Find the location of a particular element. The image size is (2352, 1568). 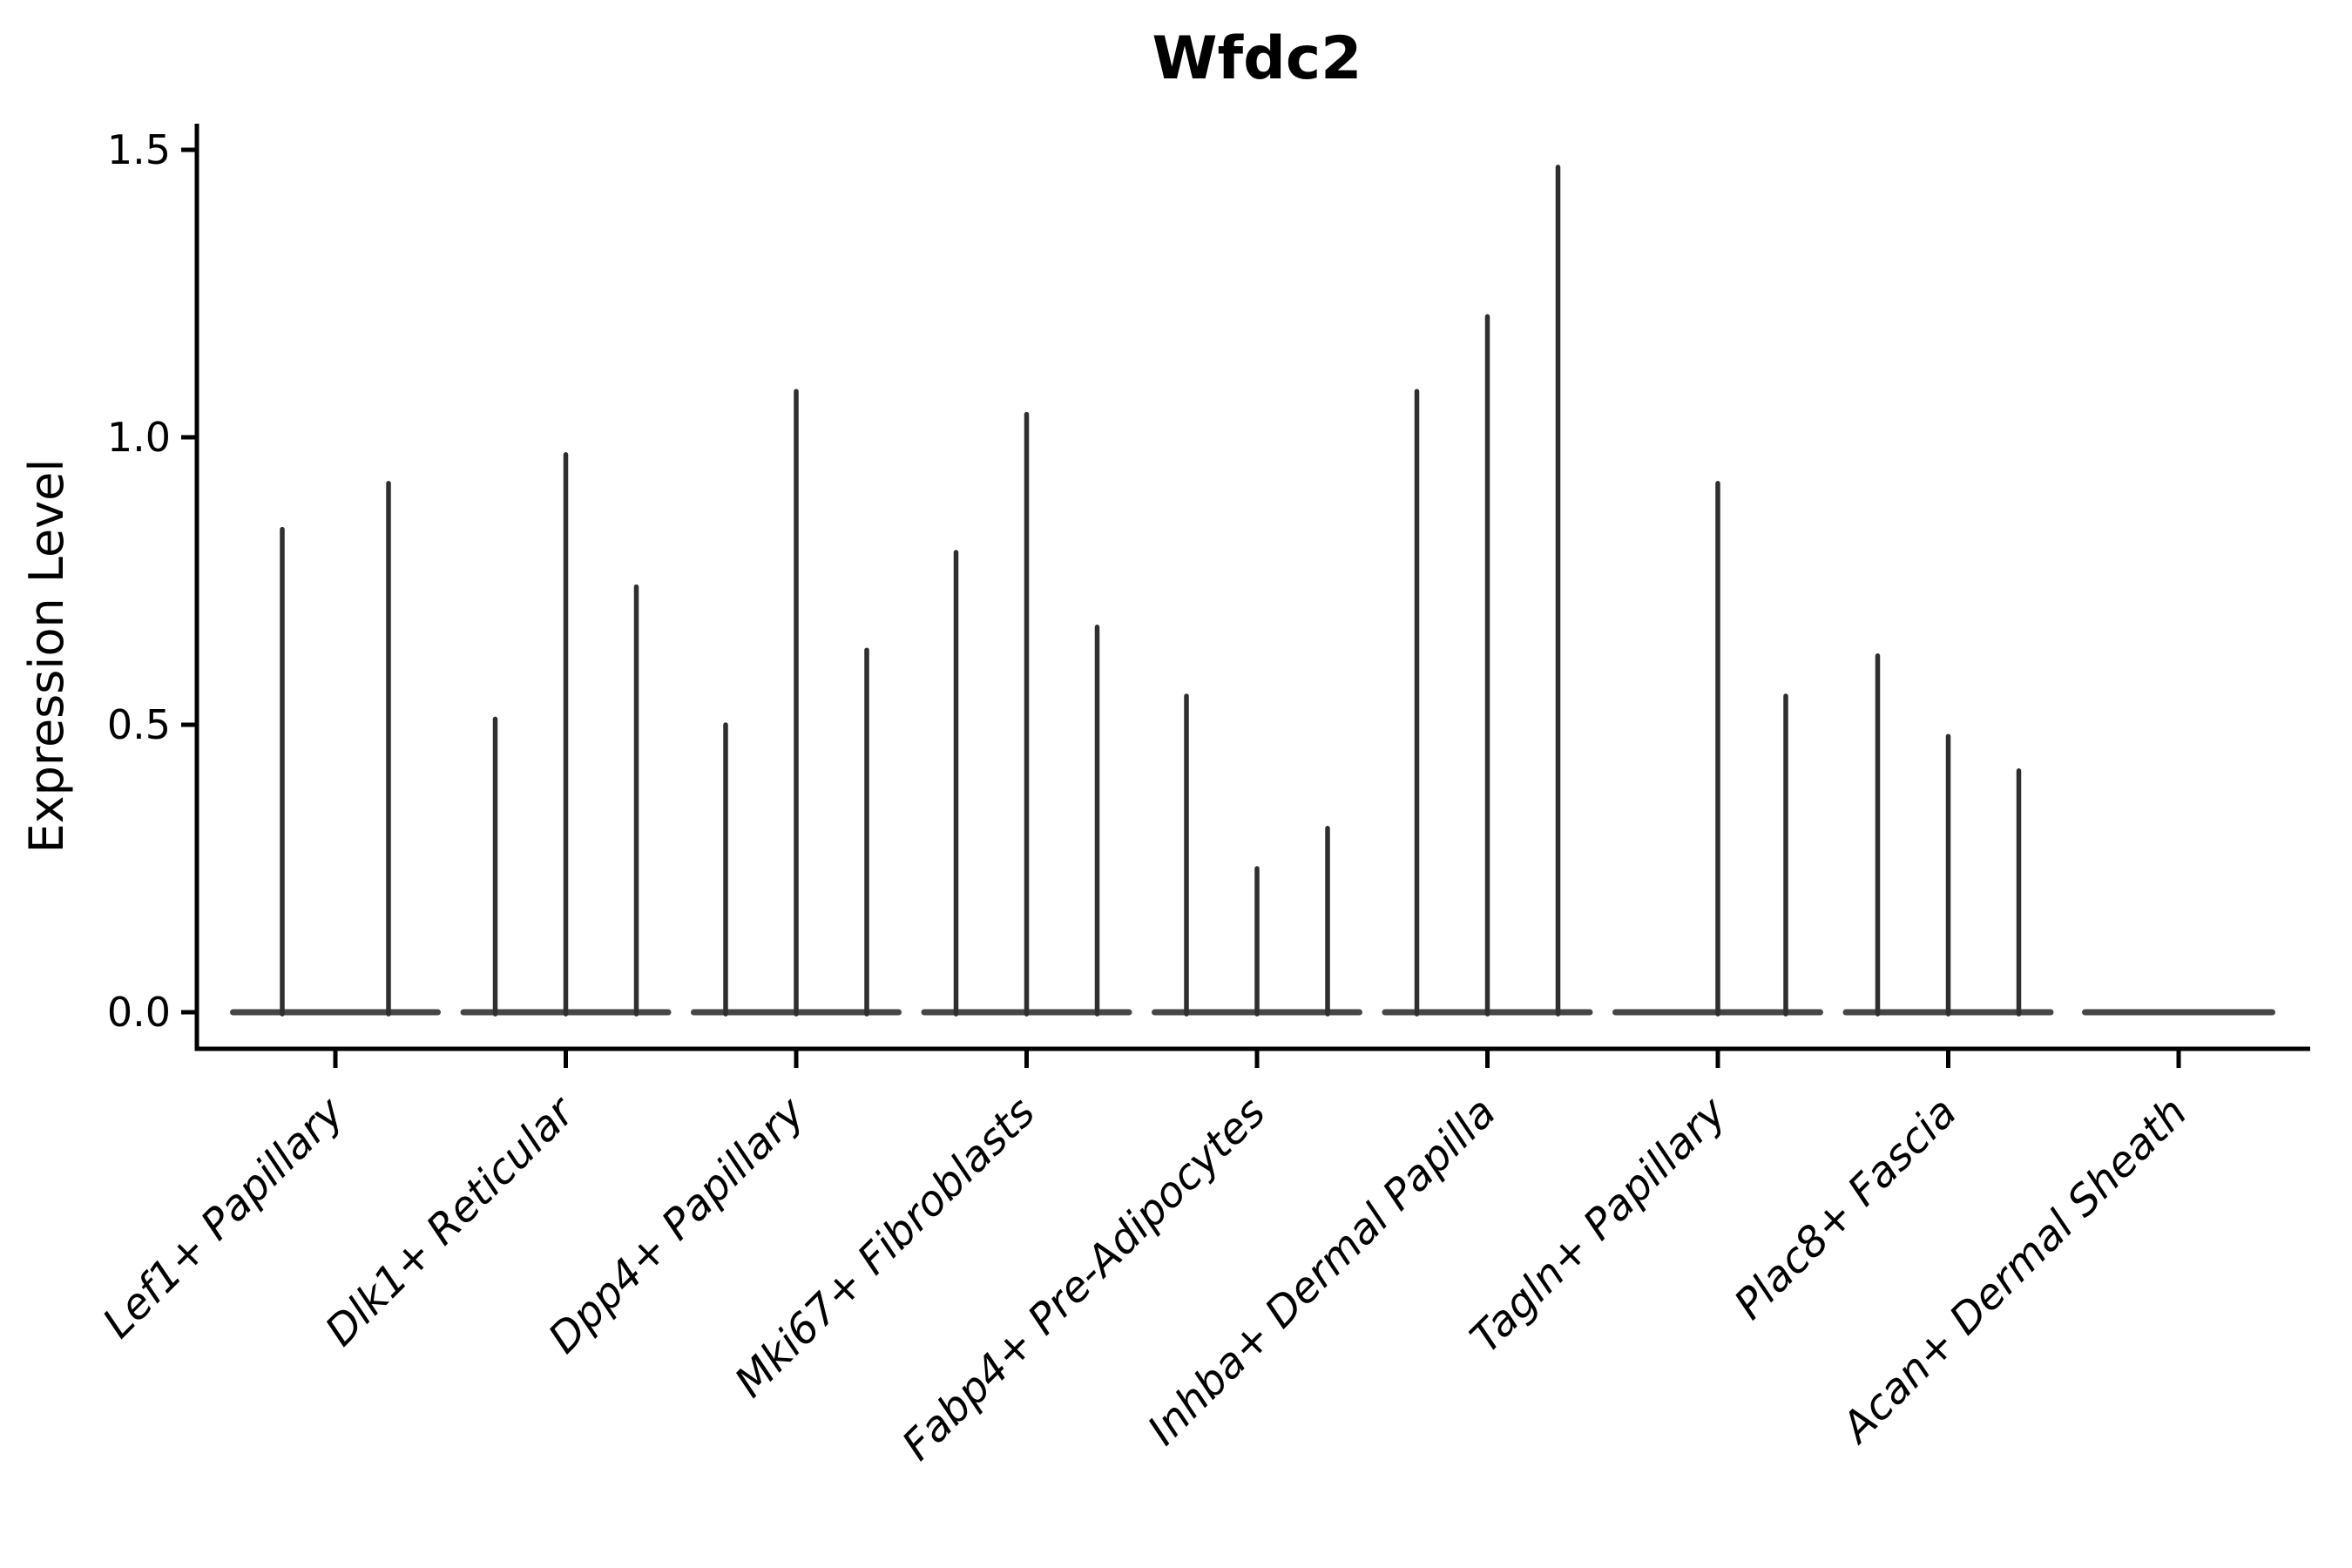

chart-title: Wfdc2 is located at coordinates (1257, 58).